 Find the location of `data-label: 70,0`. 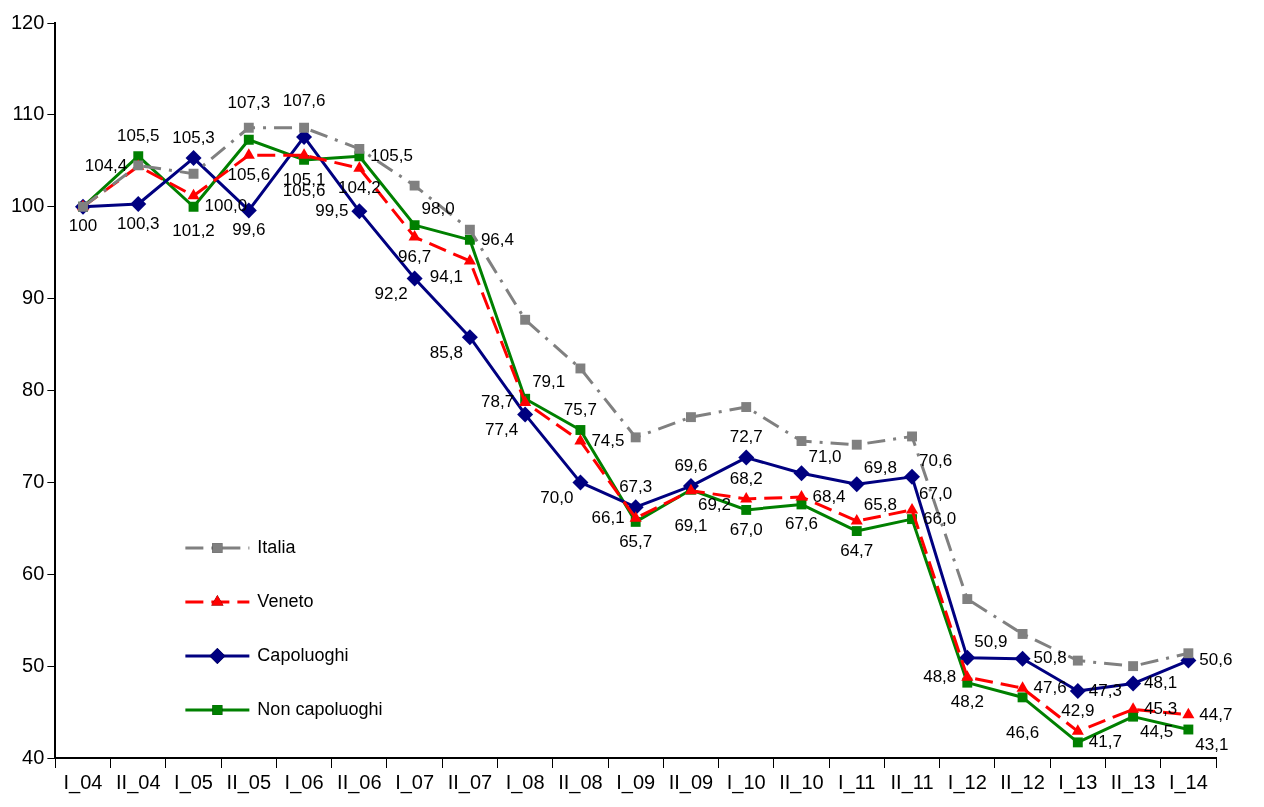

data-label: 70,0 is located at coordinates (557, 498).